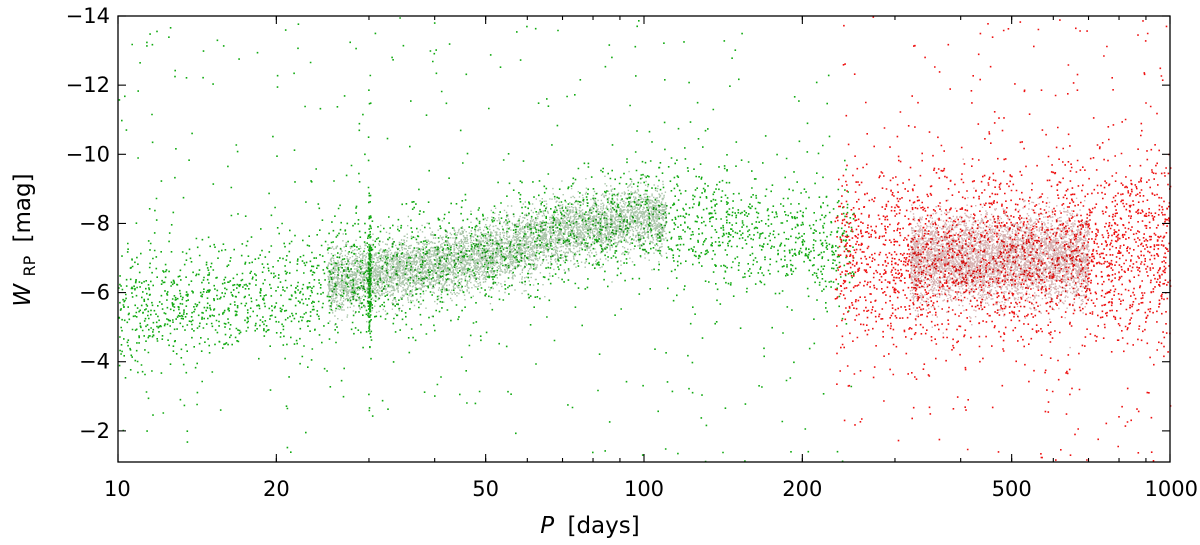 The height and width of the screenshot is (545, 1200). I want to click on x-tick-label: 200, so click(802, 489).